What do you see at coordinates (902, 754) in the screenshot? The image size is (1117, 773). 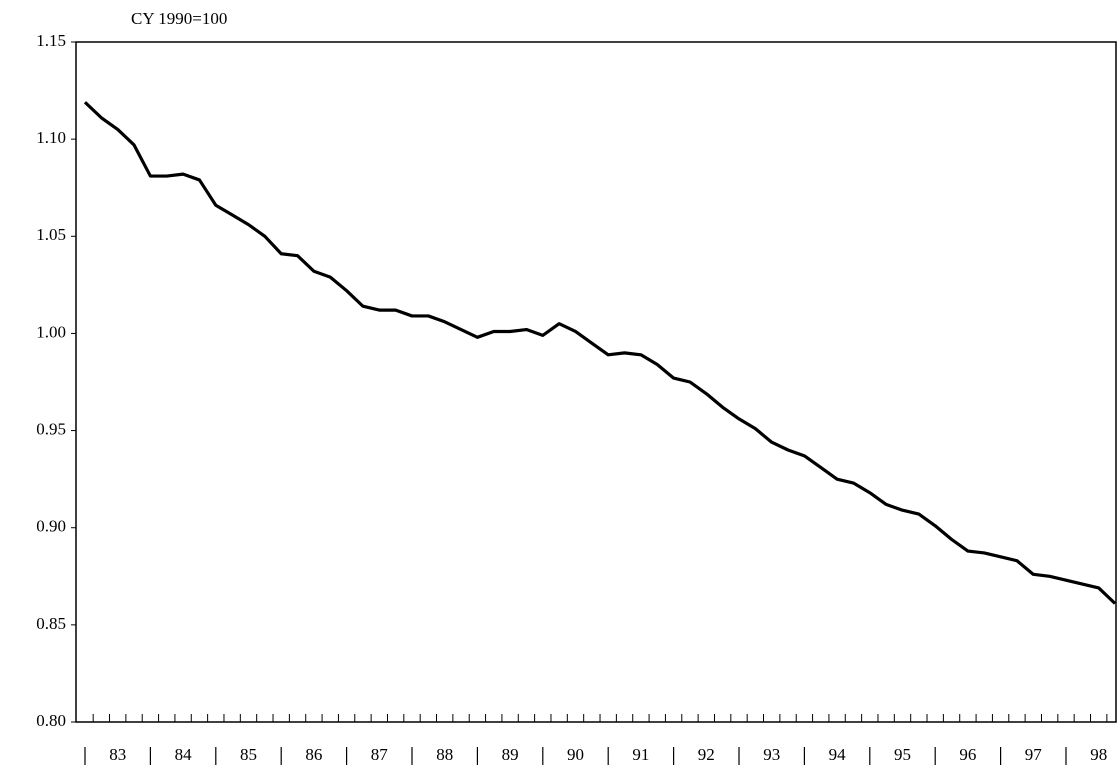 I see `x-tick-label: 95` at bounding box center [902, 754].